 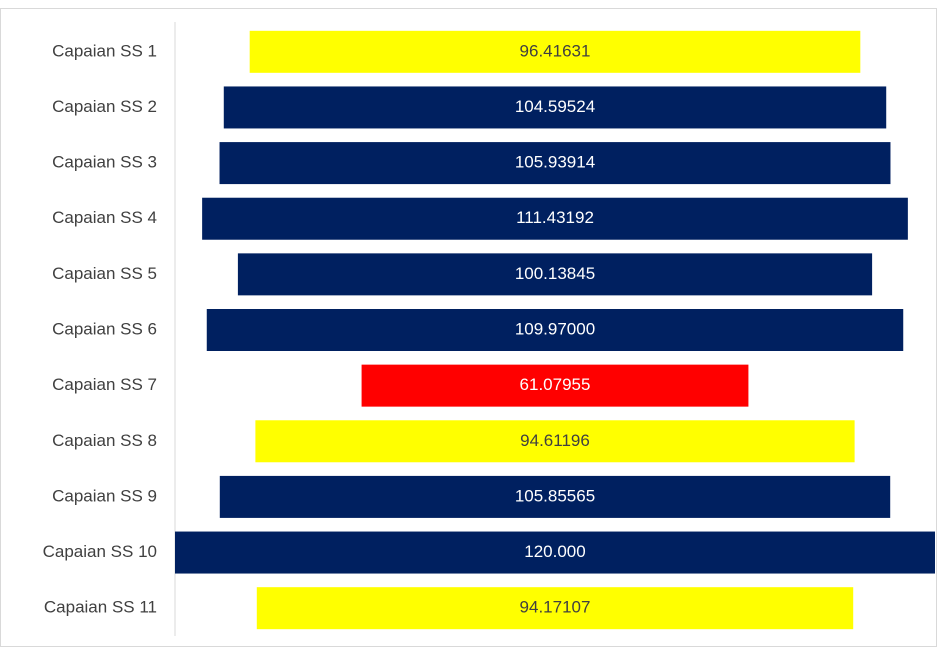 I want to click on category-label: Capaian SS 5, so click(x=104, y=273).